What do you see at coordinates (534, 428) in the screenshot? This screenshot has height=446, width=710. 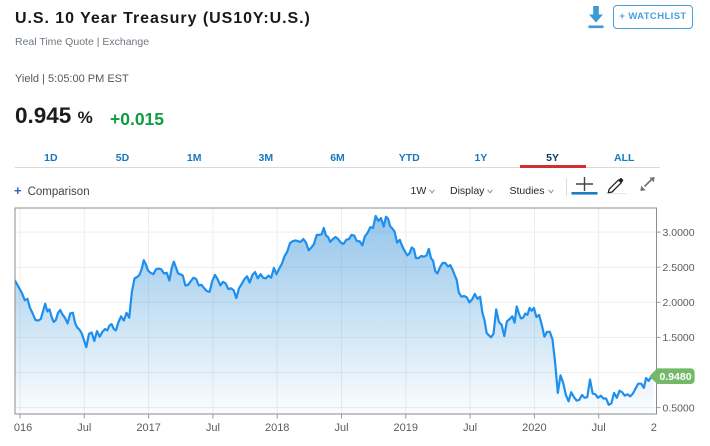 I see `svg-text: 2020` at bounding box center [534, 428].